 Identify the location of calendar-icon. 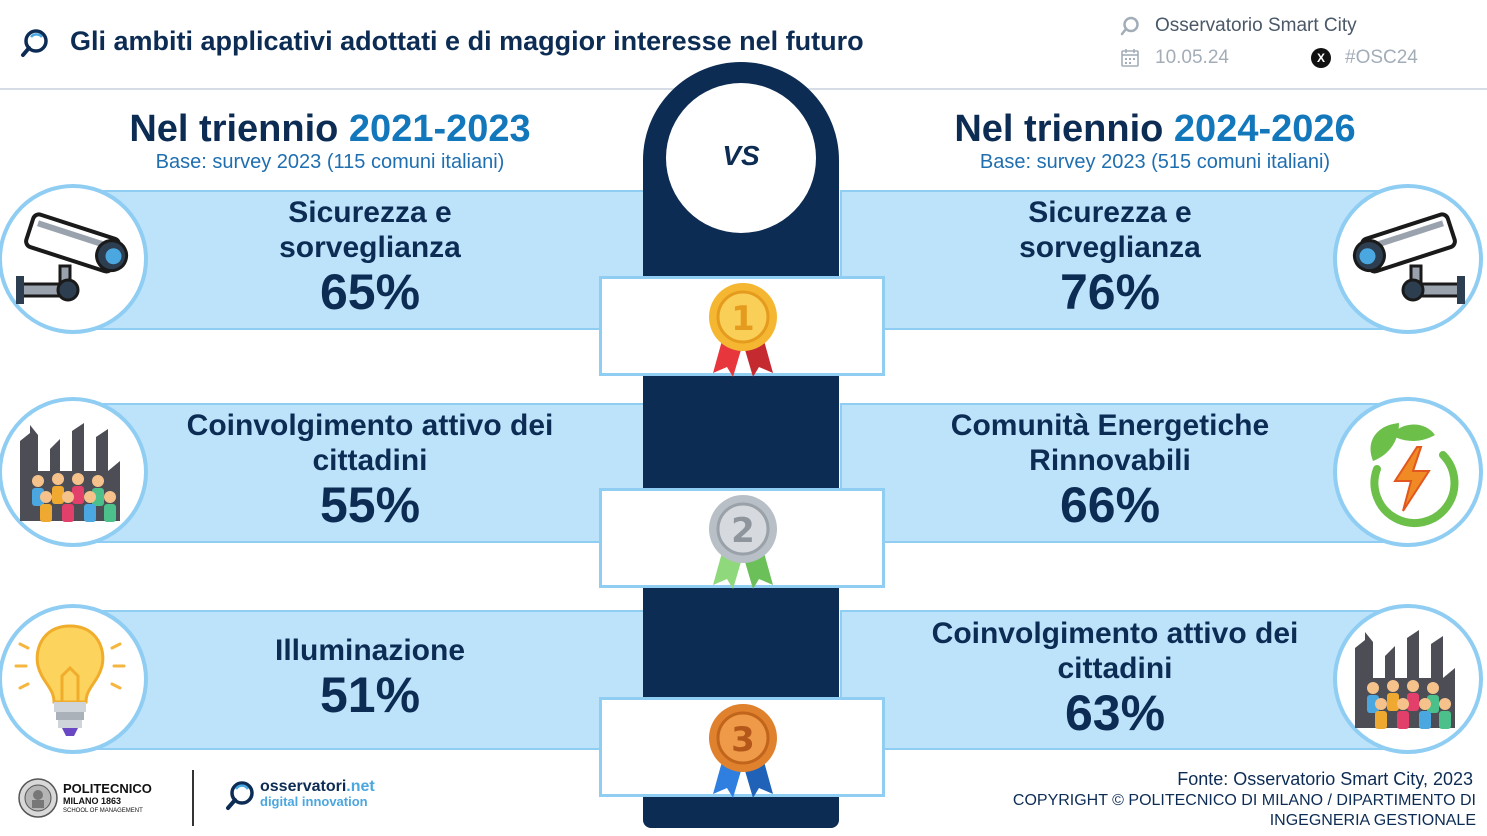
(1130, 58).